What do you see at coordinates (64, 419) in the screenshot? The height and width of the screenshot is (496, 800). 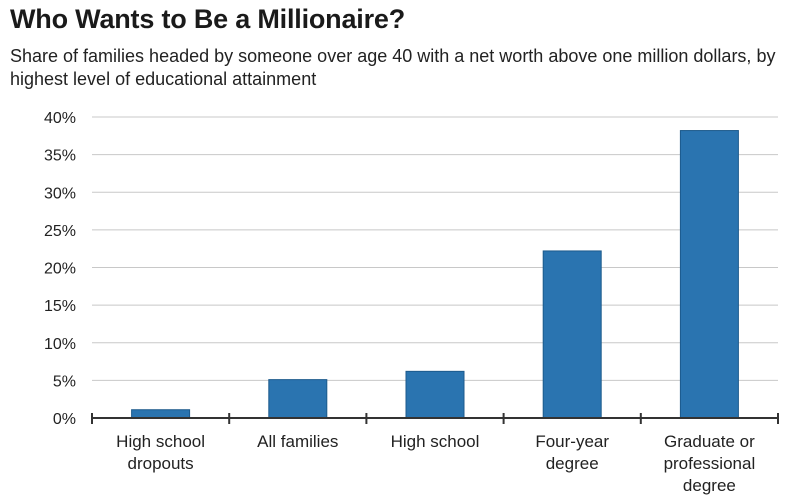 I see `y-tick-label: 0%` at bounding box center [64, 419].